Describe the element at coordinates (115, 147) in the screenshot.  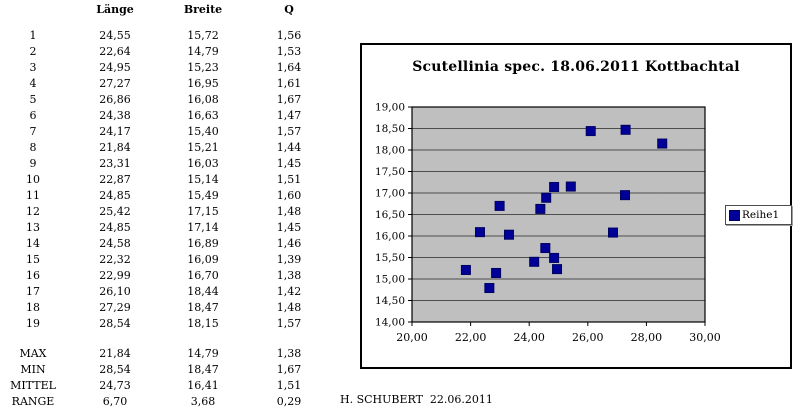
I see `table-cell-laenge: 21,84` at that location.